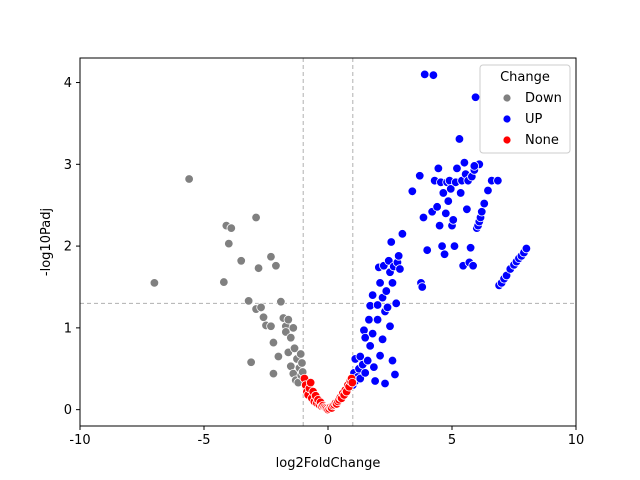 The height and width of the screenshot is (480, 640). Describe the element at coordinates (328, 463) in the screenshot. I see `x-axis-label: log2FoldChange` at that location.